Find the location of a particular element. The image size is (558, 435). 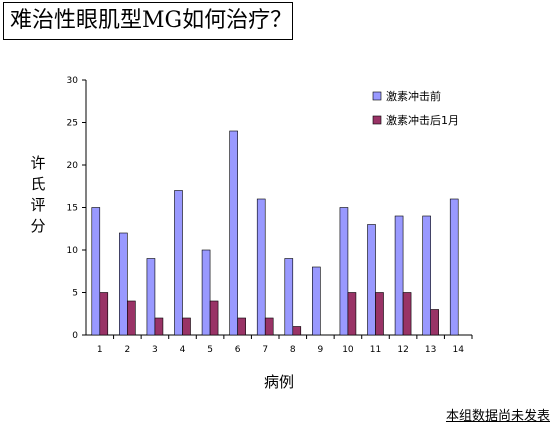

y-tick-label: 30 is located at coordinates (73, 81).